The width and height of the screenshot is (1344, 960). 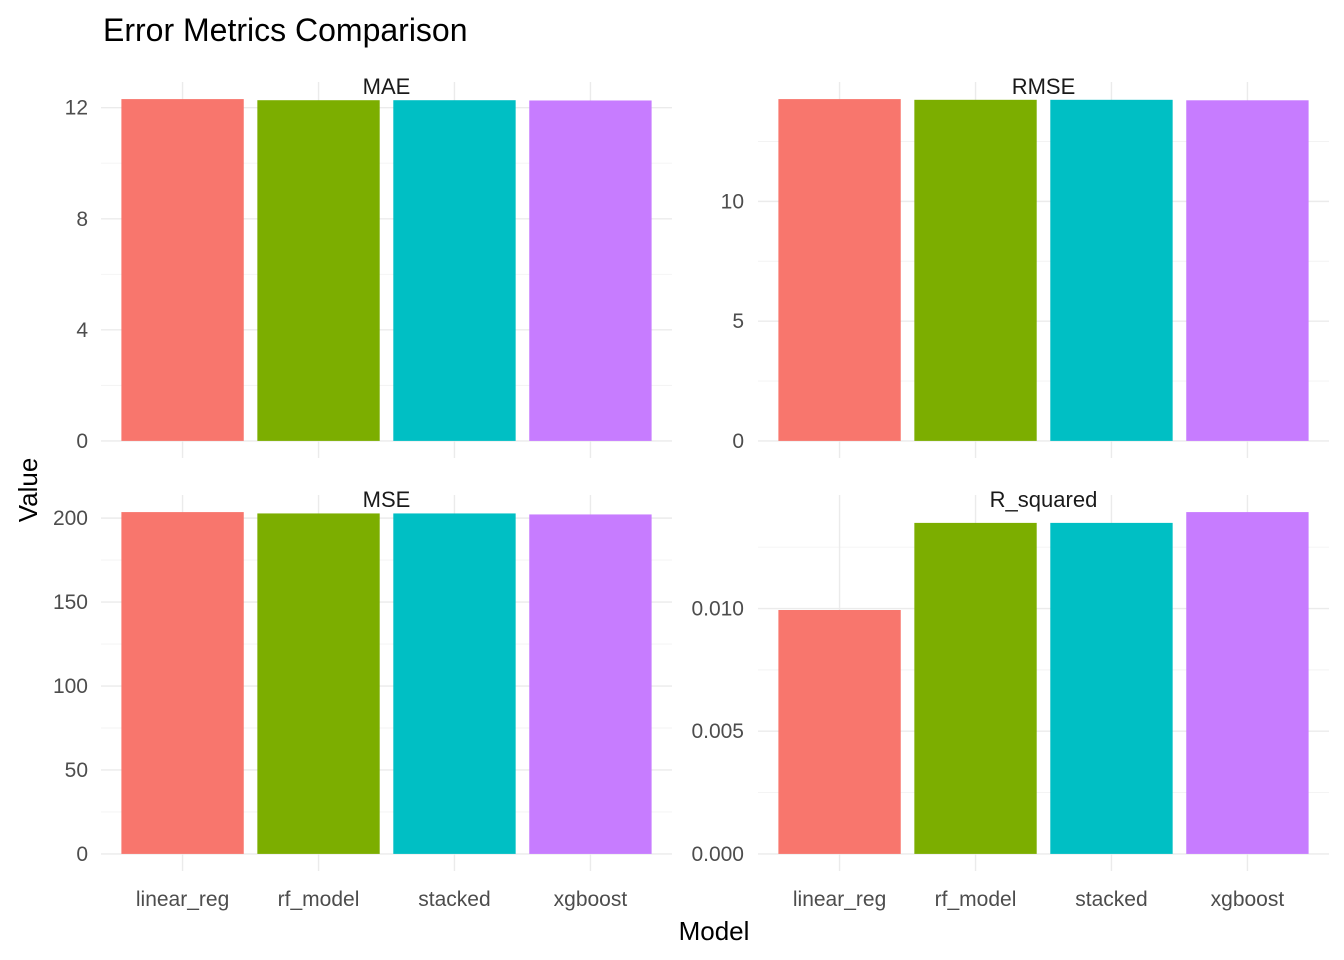 I want to click on bar-mse-rf_model, so click(x=318, y=683).